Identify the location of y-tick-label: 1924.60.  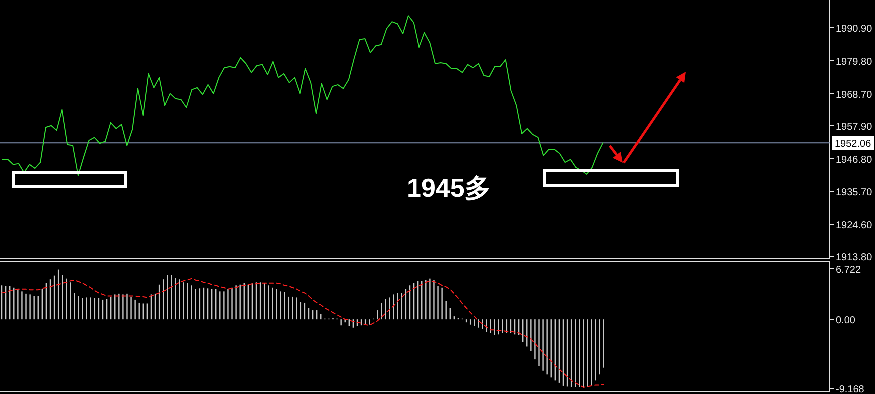
(854, 226).